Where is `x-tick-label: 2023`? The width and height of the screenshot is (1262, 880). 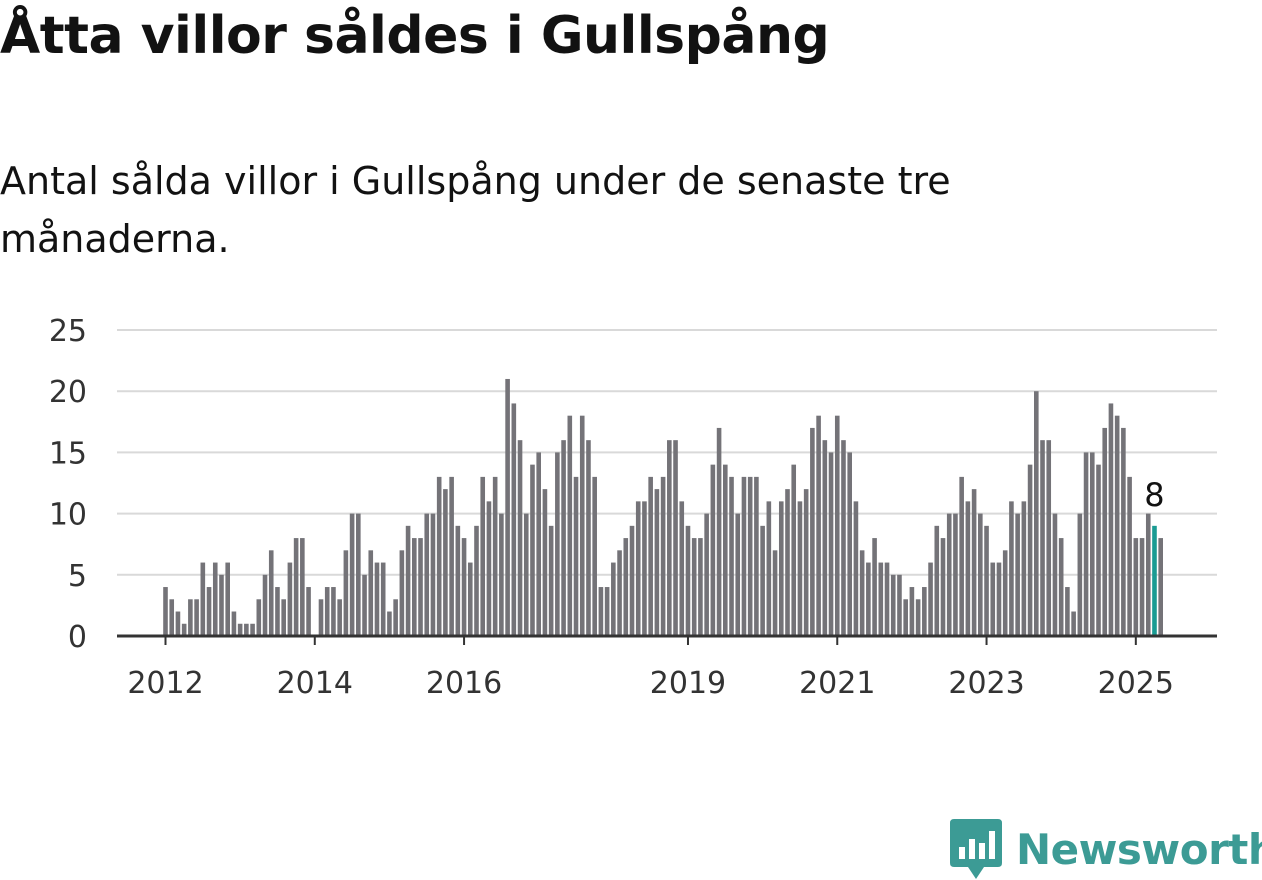 x-tick-label: 2023 is located at coordinates (986, 683).